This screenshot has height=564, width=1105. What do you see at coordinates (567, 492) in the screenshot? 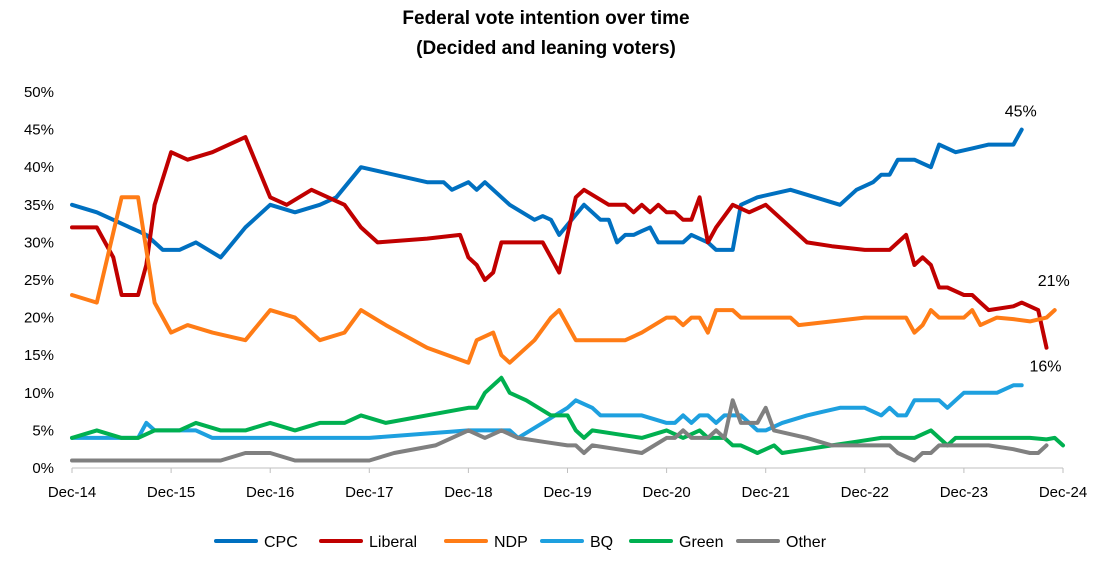
I see `x-tick-label: Dec-19` at bounding box center [567, 492].